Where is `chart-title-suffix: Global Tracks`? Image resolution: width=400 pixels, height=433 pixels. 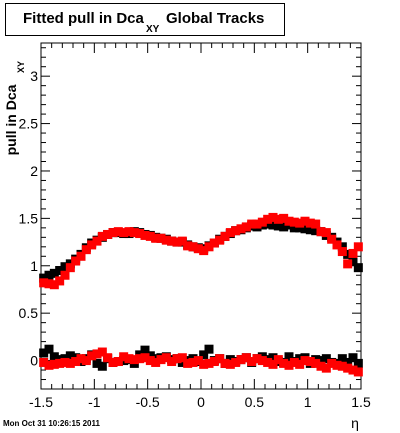 chart-title-suffix: Global Tracks is located at coordinates (215, 18).